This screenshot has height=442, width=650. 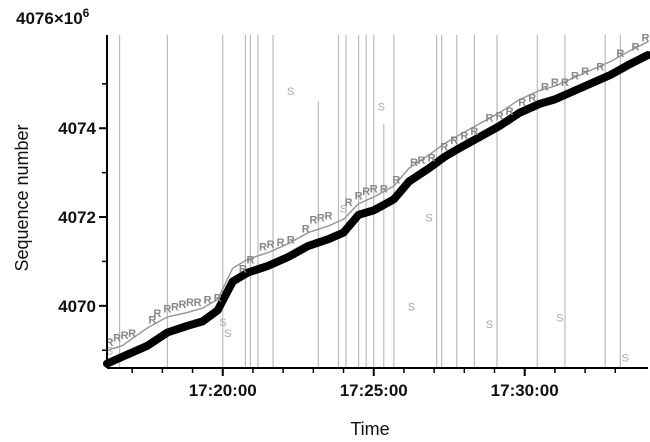 I want to click on y-tick-label: 4074, so click(x=77, y=128).